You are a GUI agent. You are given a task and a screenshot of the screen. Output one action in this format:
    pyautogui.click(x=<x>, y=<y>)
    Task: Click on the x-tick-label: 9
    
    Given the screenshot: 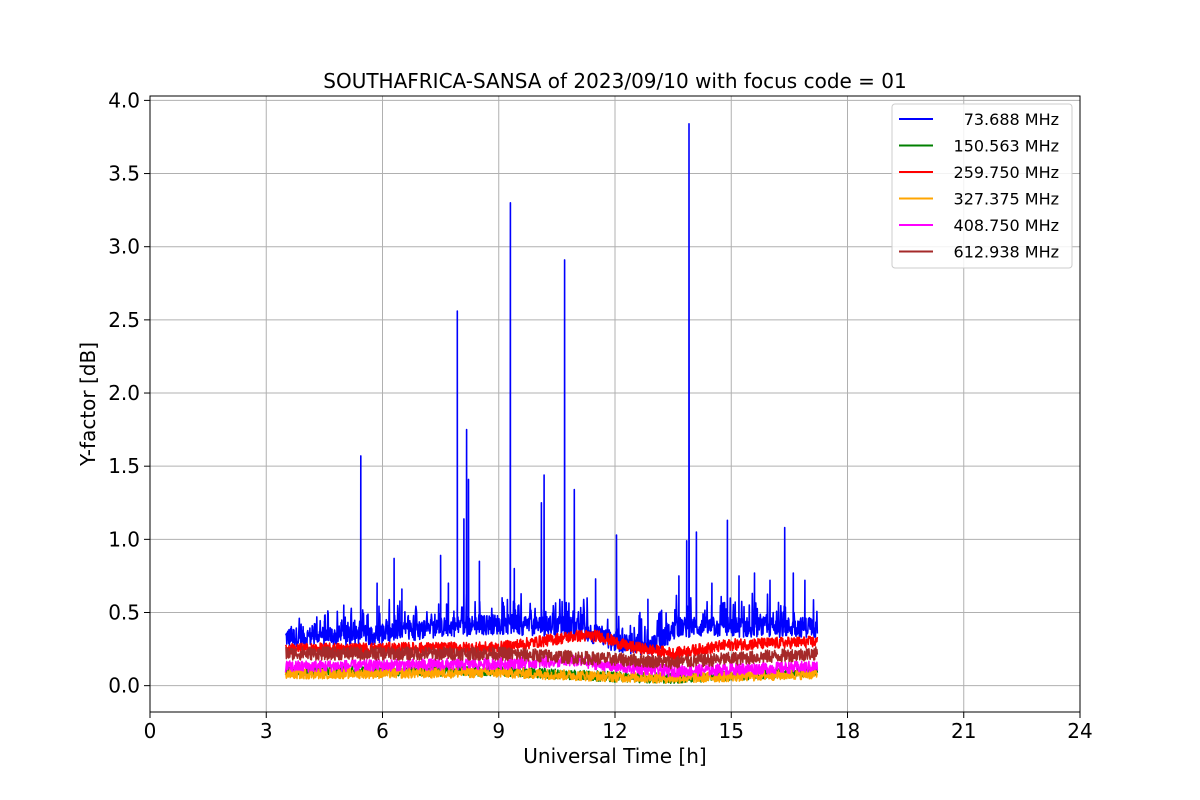 What is the action you would take?
    pyautogui.click(x=498, y=731)
    